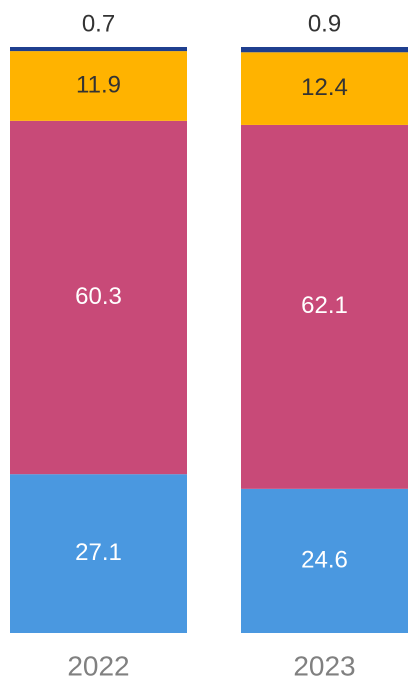 The height and width of the screenshot is (684, 408). I want to click on value-label: 62.1, so click(324, 305).